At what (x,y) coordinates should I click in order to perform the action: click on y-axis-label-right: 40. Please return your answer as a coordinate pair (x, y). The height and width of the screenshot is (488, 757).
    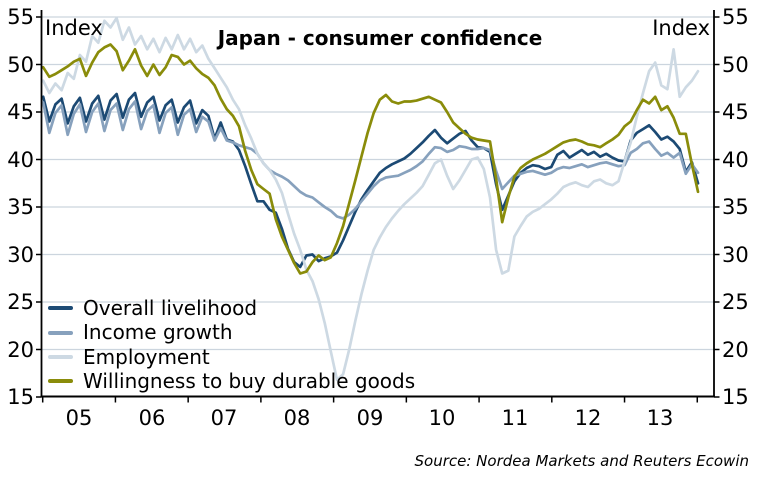
    Looking at the image, I should click on (735, 160).